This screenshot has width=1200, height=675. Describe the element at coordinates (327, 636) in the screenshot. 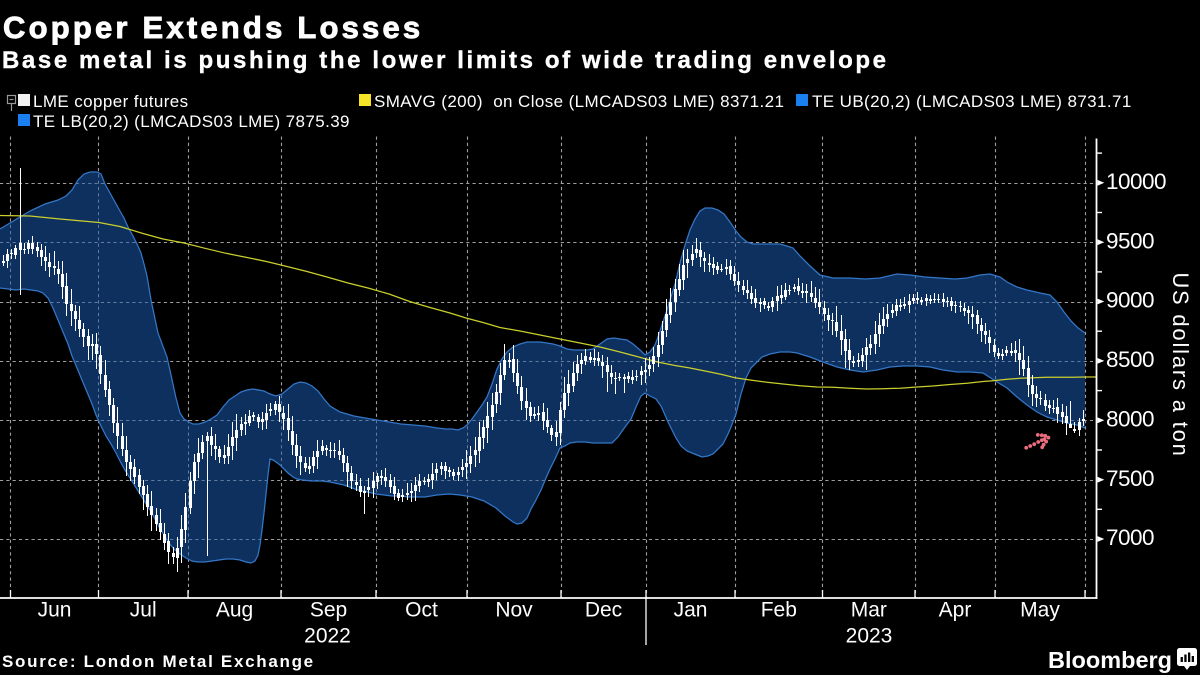

I see `svg-text: 2022` at that location.